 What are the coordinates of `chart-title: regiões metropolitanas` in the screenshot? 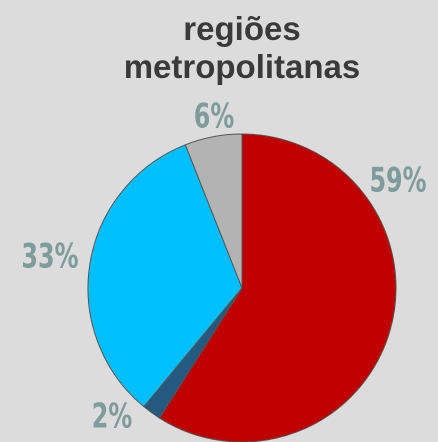 It's located at (242, 47).